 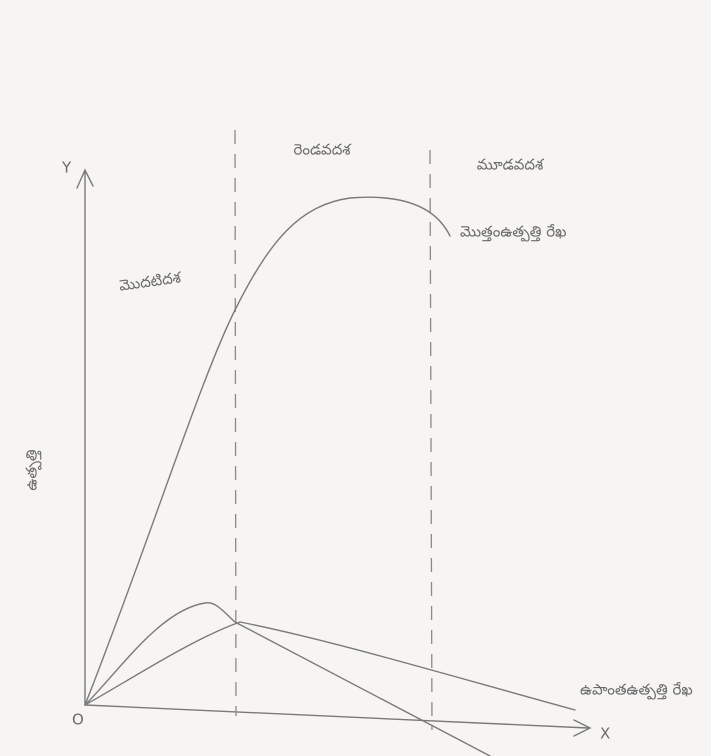 I want to click on y-axis, so click(x=85, y=437).